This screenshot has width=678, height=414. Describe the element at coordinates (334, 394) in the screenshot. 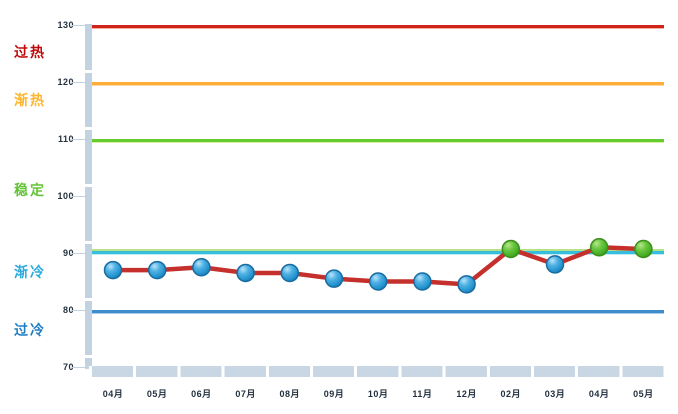

I see `x-axis-label: 09月` at that location.